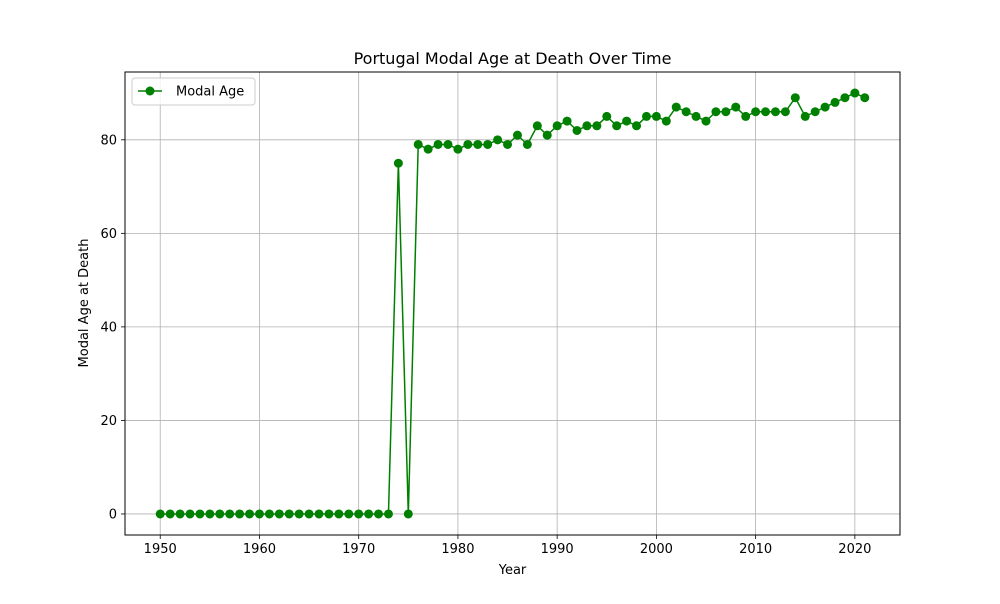 The width and height of the screenshot is (1000, 604). What do you see at coordinates (113, 514) in the screenshot?
I see `y-tick-label: 0` at bounding box center [113, 514].